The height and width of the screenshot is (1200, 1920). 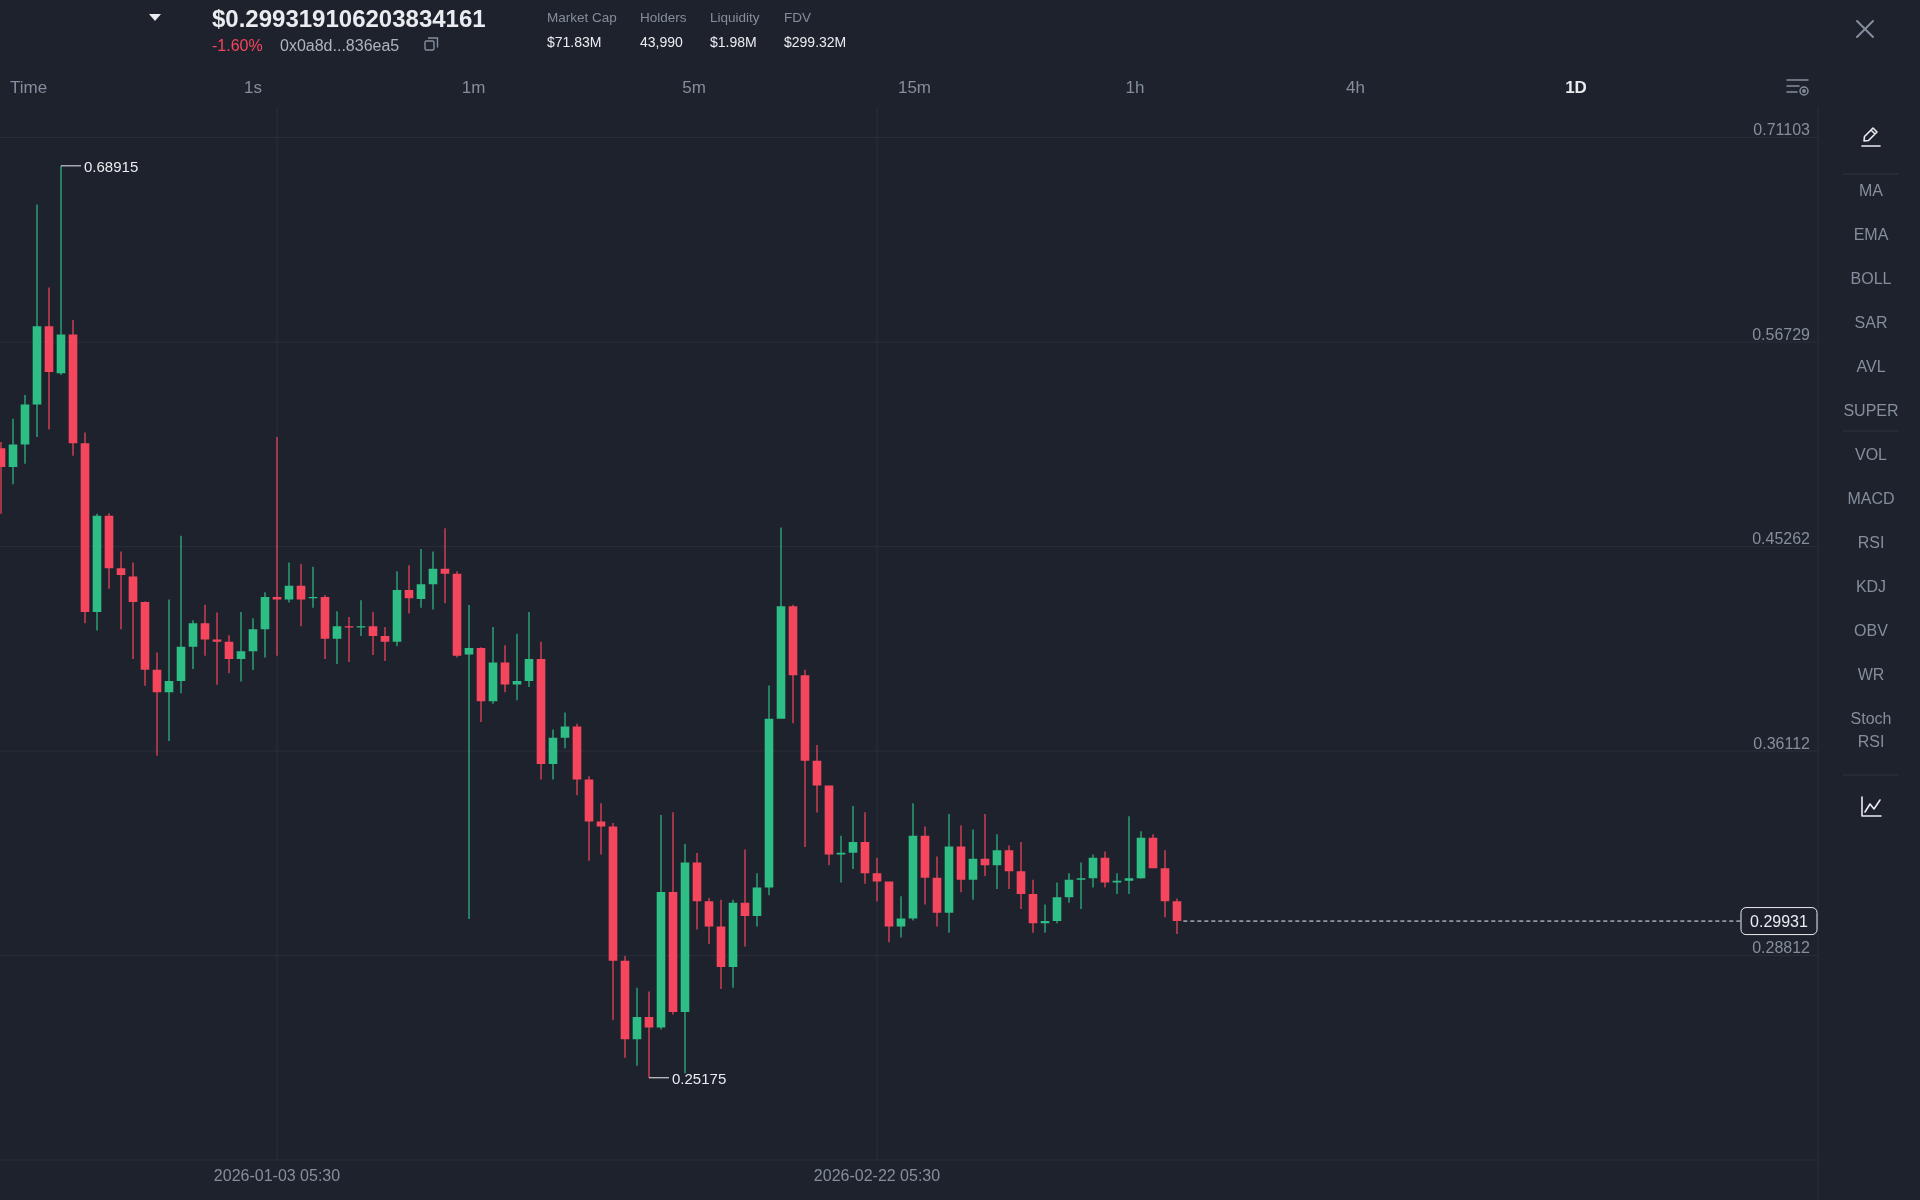 I want to click on text: Stoch RSI, so click(x=1871, y=729).